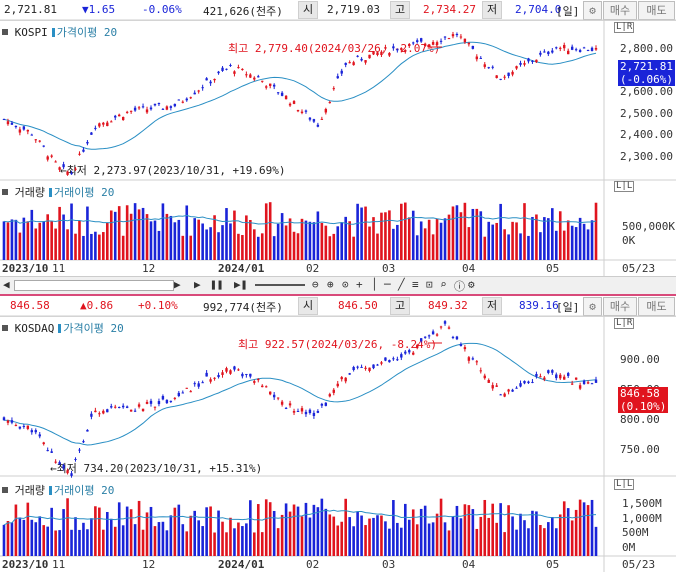 The image size is (676, 572). Describe the element at coordinates (94, 285) in the screenshot. I see `scrollbar-track` at that location.